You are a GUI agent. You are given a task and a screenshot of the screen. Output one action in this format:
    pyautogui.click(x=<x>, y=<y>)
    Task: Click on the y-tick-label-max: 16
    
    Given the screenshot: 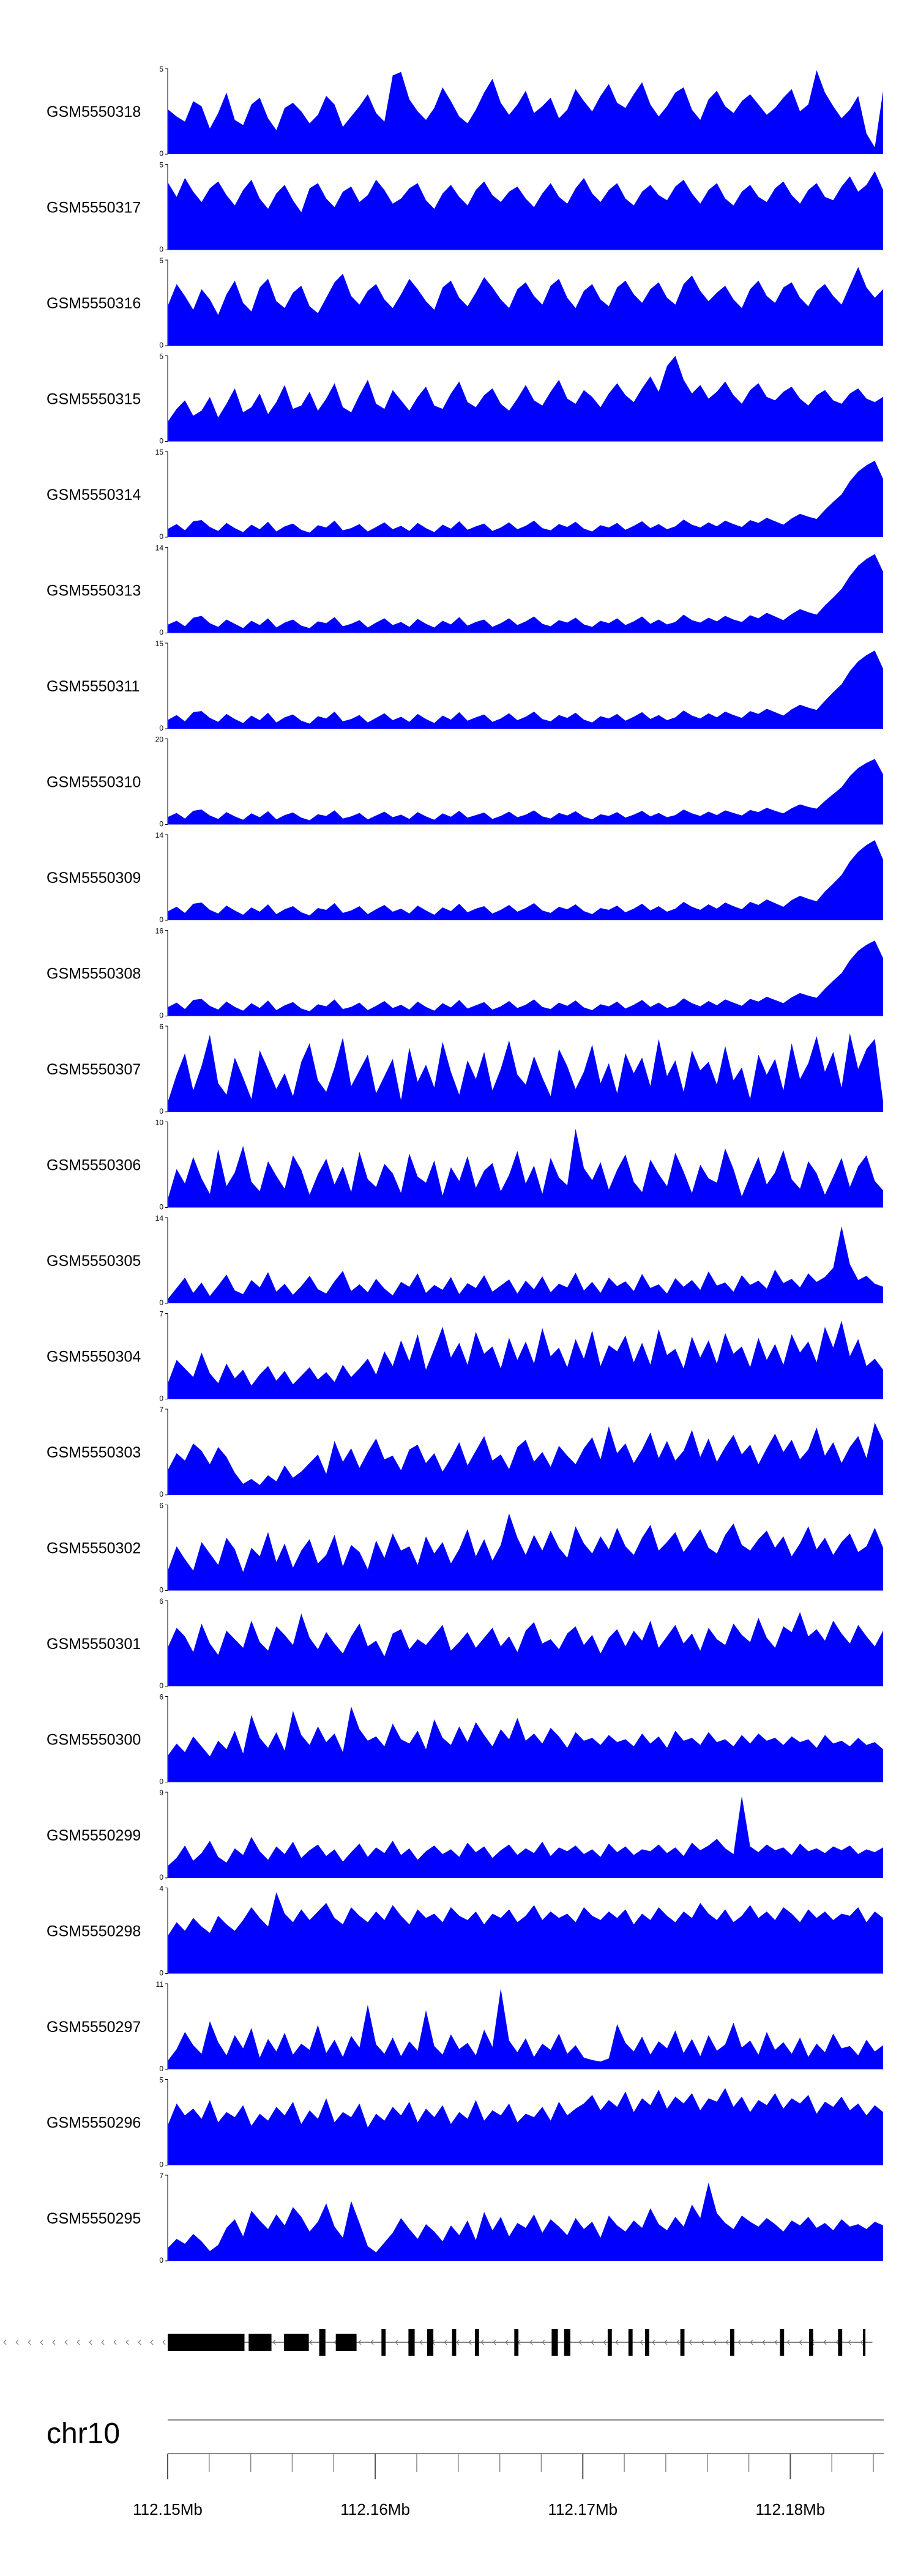 What is the action you would take?
    pyautogui.click(x=159, y=932)
    